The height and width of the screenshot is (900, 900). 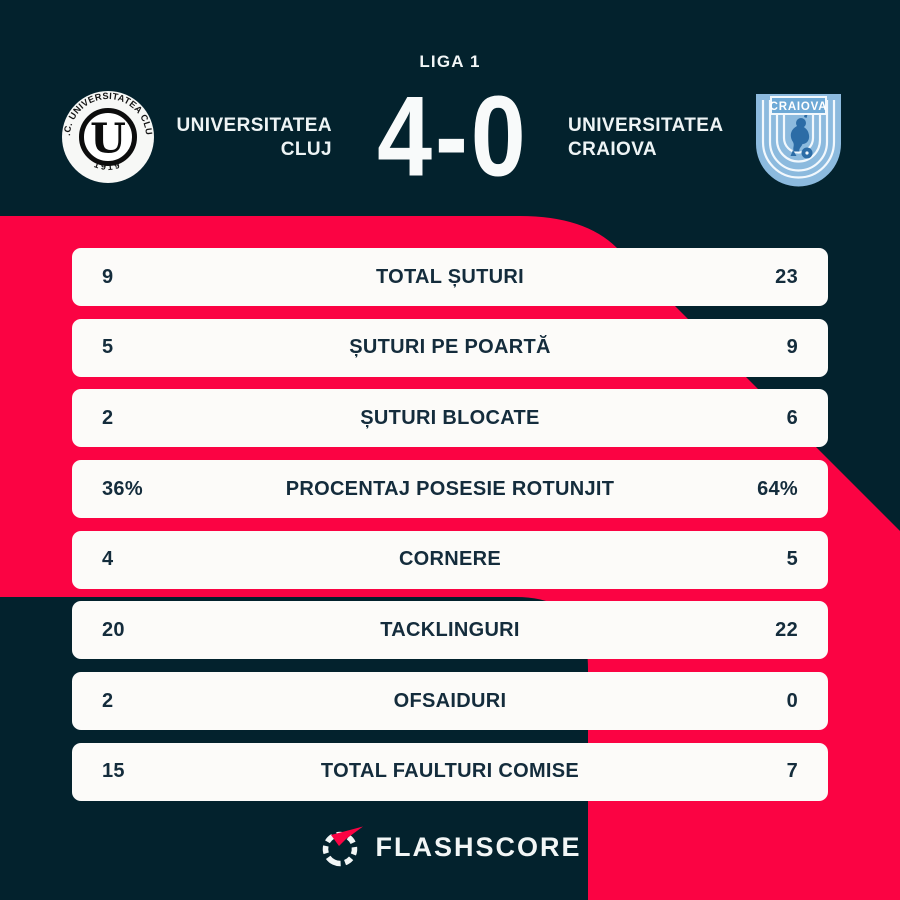 What do you see at coordinates (478, 846) in the screenshot?
I see `flashscore-wordmark: FLASHSCORE` at bounding box center [478, 846].